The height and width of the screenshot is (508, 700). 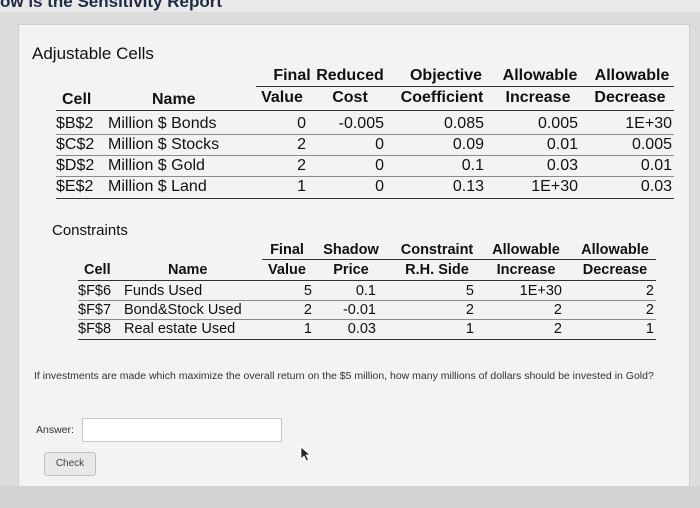 What do you see at coordinates (463, 123) in the screenshot?
I see `row-objective: 0.085` at bounding box center [463, 123].